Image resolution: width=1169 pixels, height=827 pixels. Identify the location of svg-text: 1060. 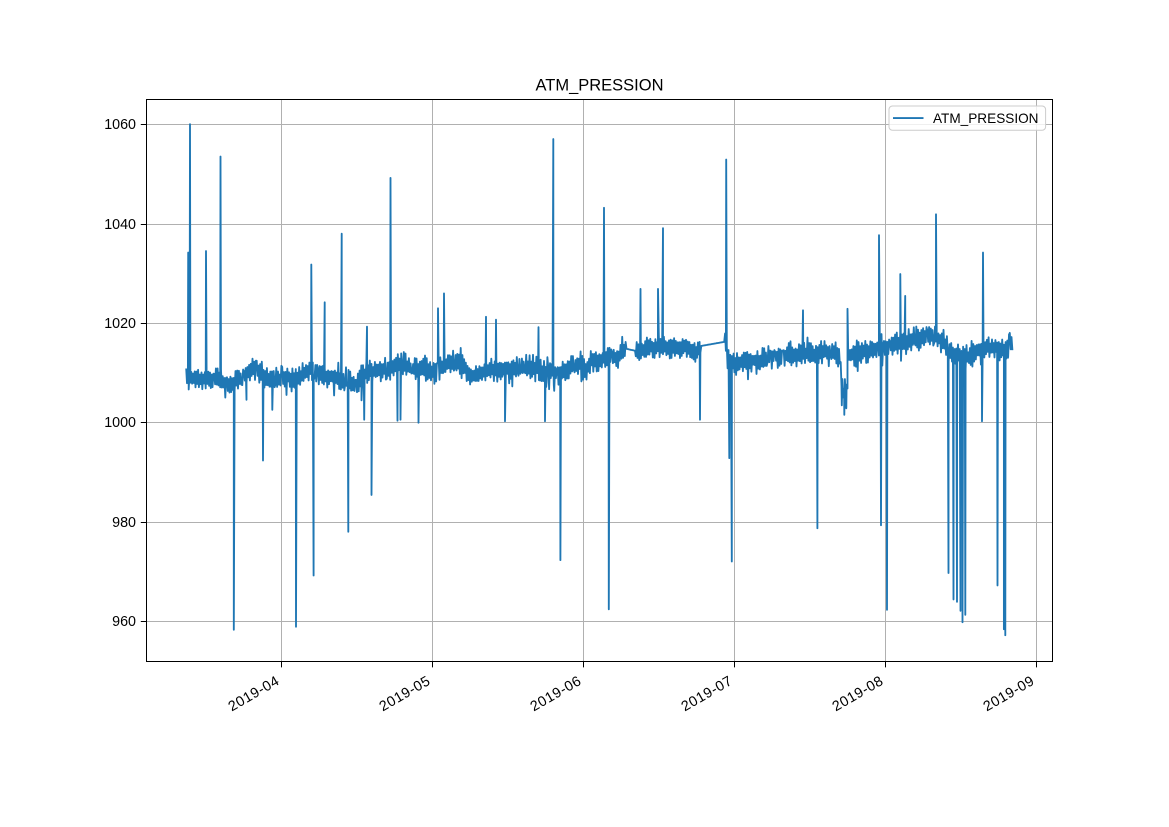
(120, 125).